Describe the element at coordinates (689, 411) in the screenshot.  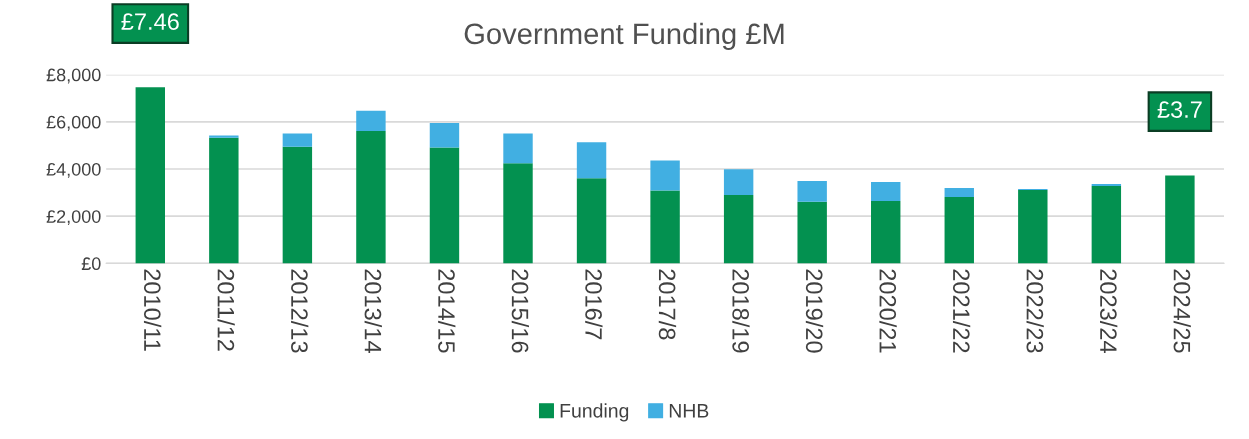
I see `legend-label: NHB` at that location.